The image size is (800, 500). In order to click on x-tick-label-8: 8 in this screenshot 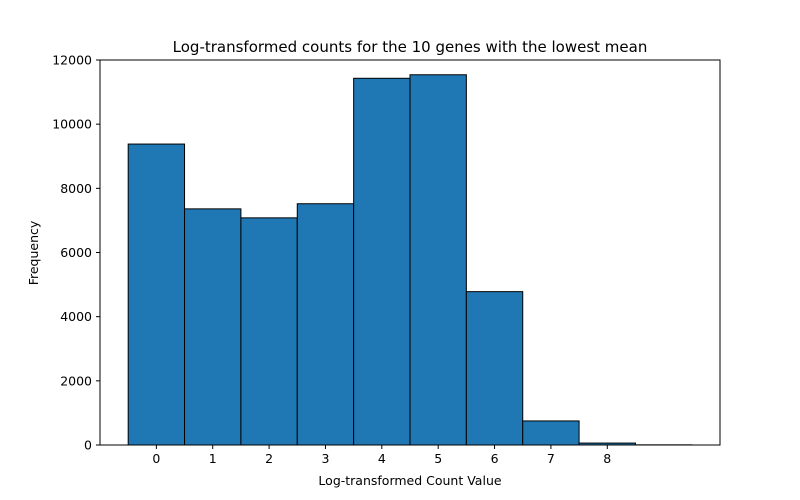, I will do `click(607, 458)`.